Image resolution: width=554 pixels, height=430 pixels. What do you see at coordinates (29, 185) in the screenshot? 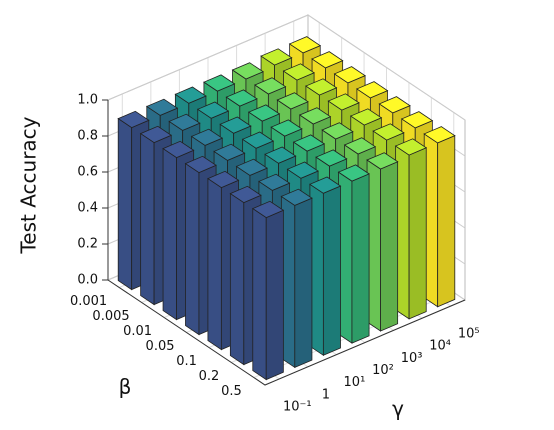
I see `z-axis-label: Test Accuracy` at bounding box center [29, 185].